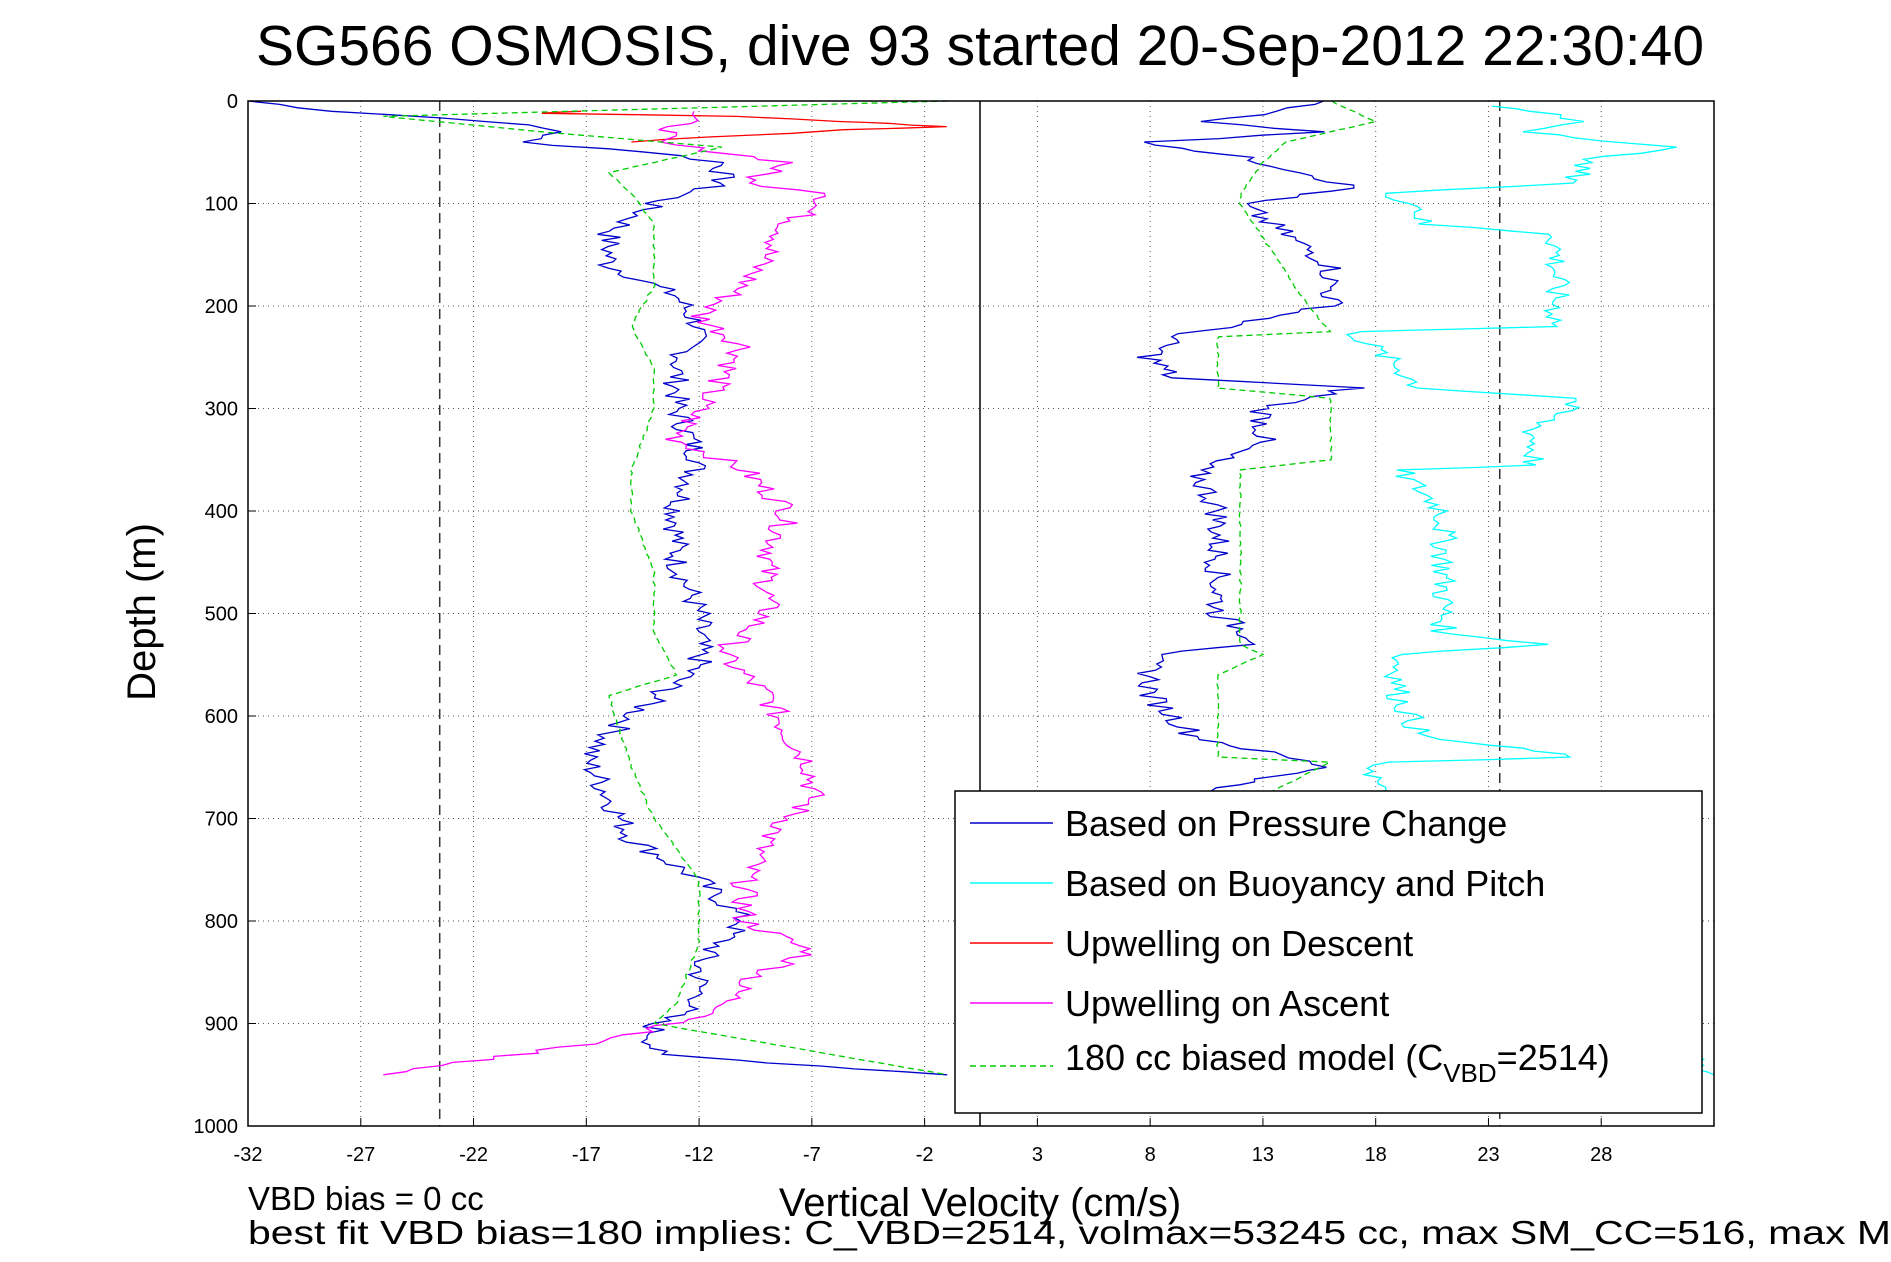 This screenshot has height=1262, width=1891. Describe the element at coordinates (1488, 1155) in the screenshot. I see `x-tick-label: 23` at that location.